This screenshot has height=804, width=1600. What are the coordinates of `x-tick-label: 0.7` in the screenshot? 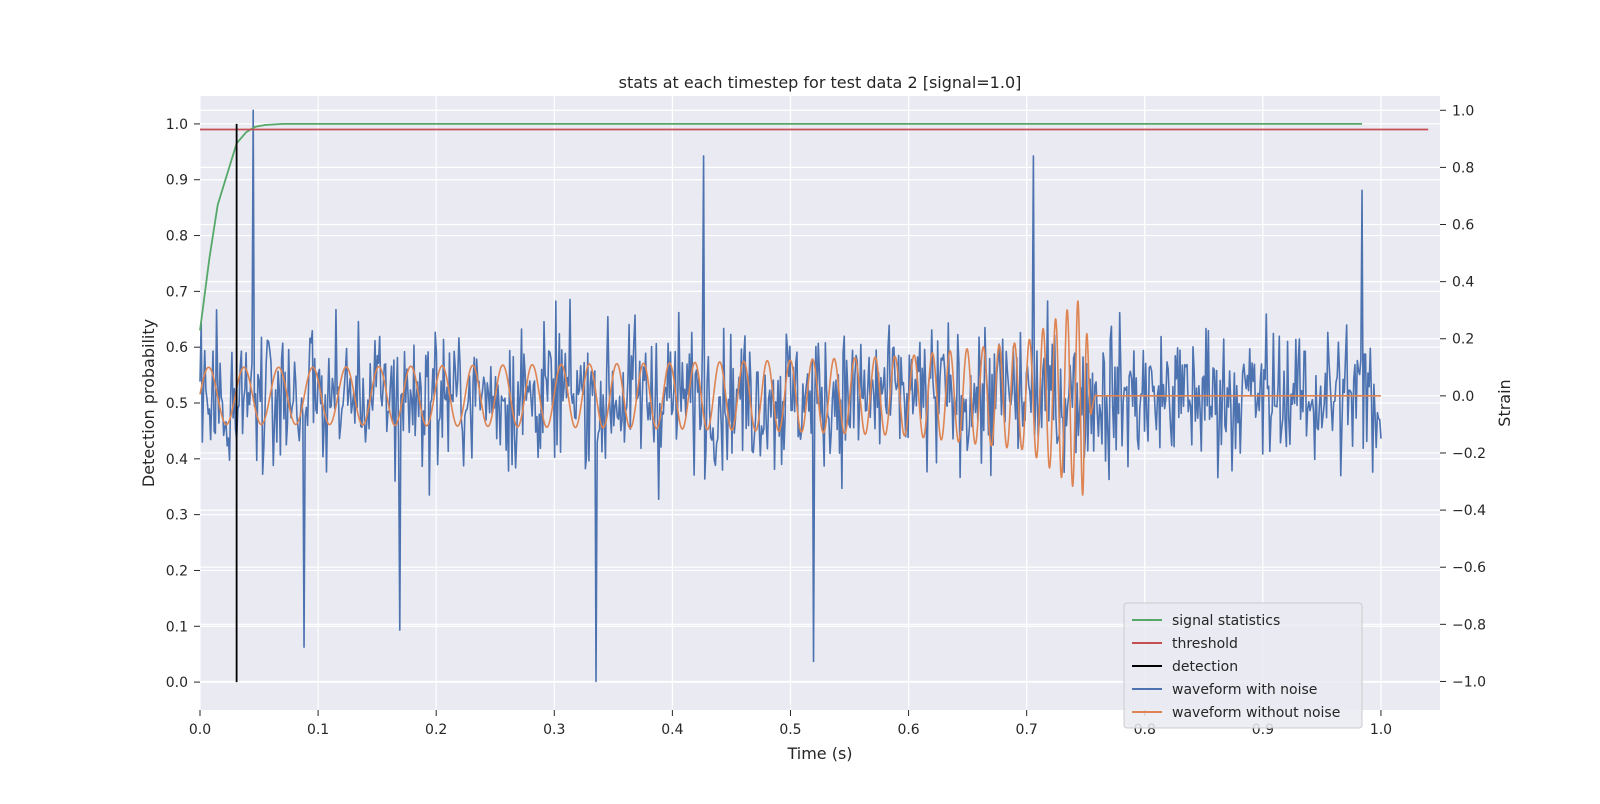 It's located at (1027, 730).